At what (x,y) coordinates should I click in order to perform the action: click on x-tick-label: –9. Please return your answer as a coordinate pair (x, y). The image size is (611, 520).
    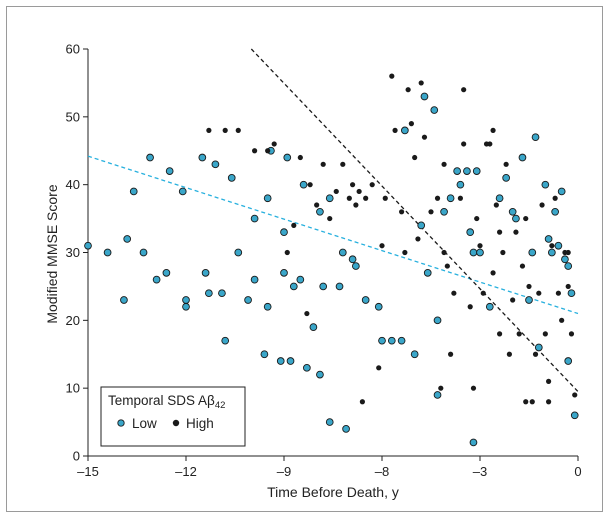
    Looking at the image, I should click on (284, 471).